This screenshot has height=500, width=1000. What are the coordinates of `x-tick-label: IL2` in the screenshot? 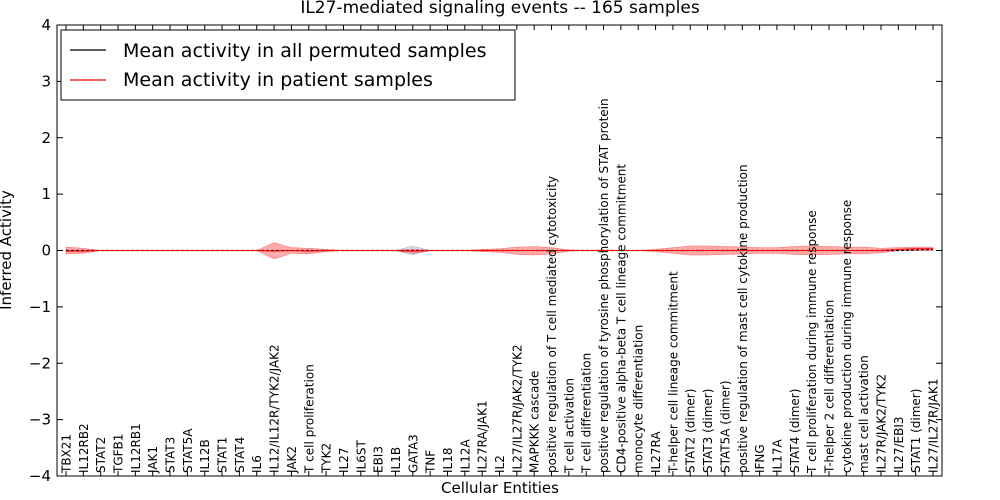 It's located at (500, 464).